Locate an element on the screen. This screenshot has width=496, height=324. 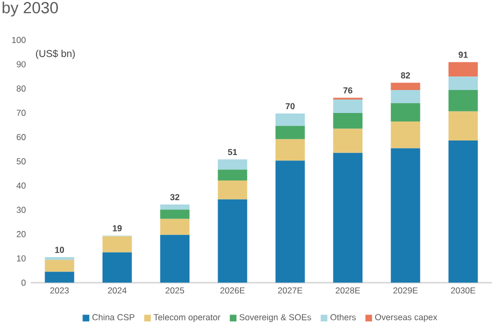
total-label: 32 is located at coordinates (175, 197).